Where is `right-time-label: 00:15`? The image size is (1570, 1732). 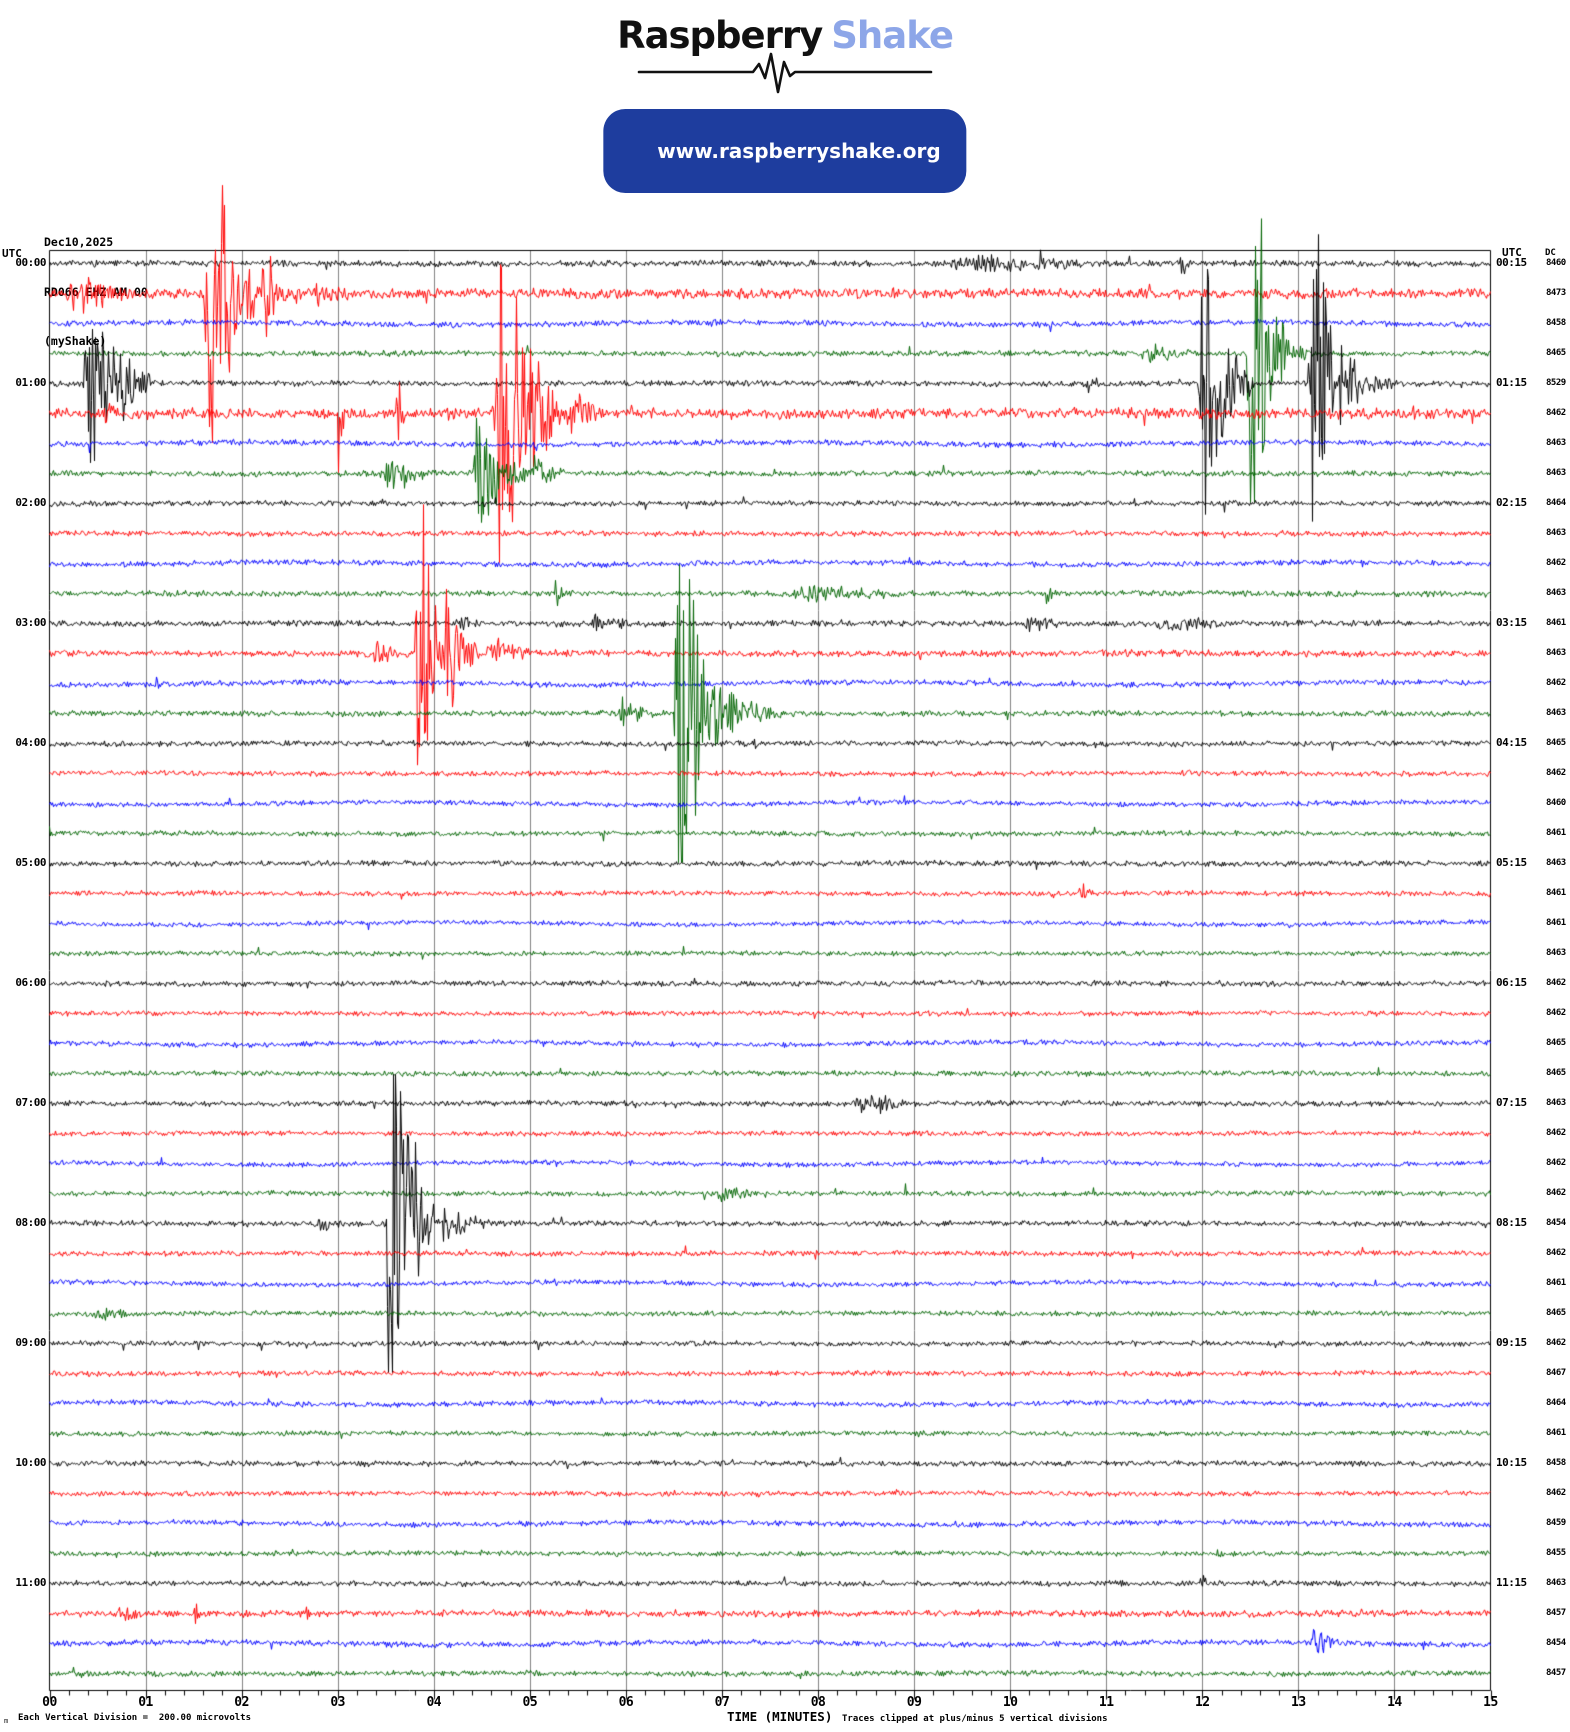 right-time-label: 00:15 is located at coordinates (1511, 262).